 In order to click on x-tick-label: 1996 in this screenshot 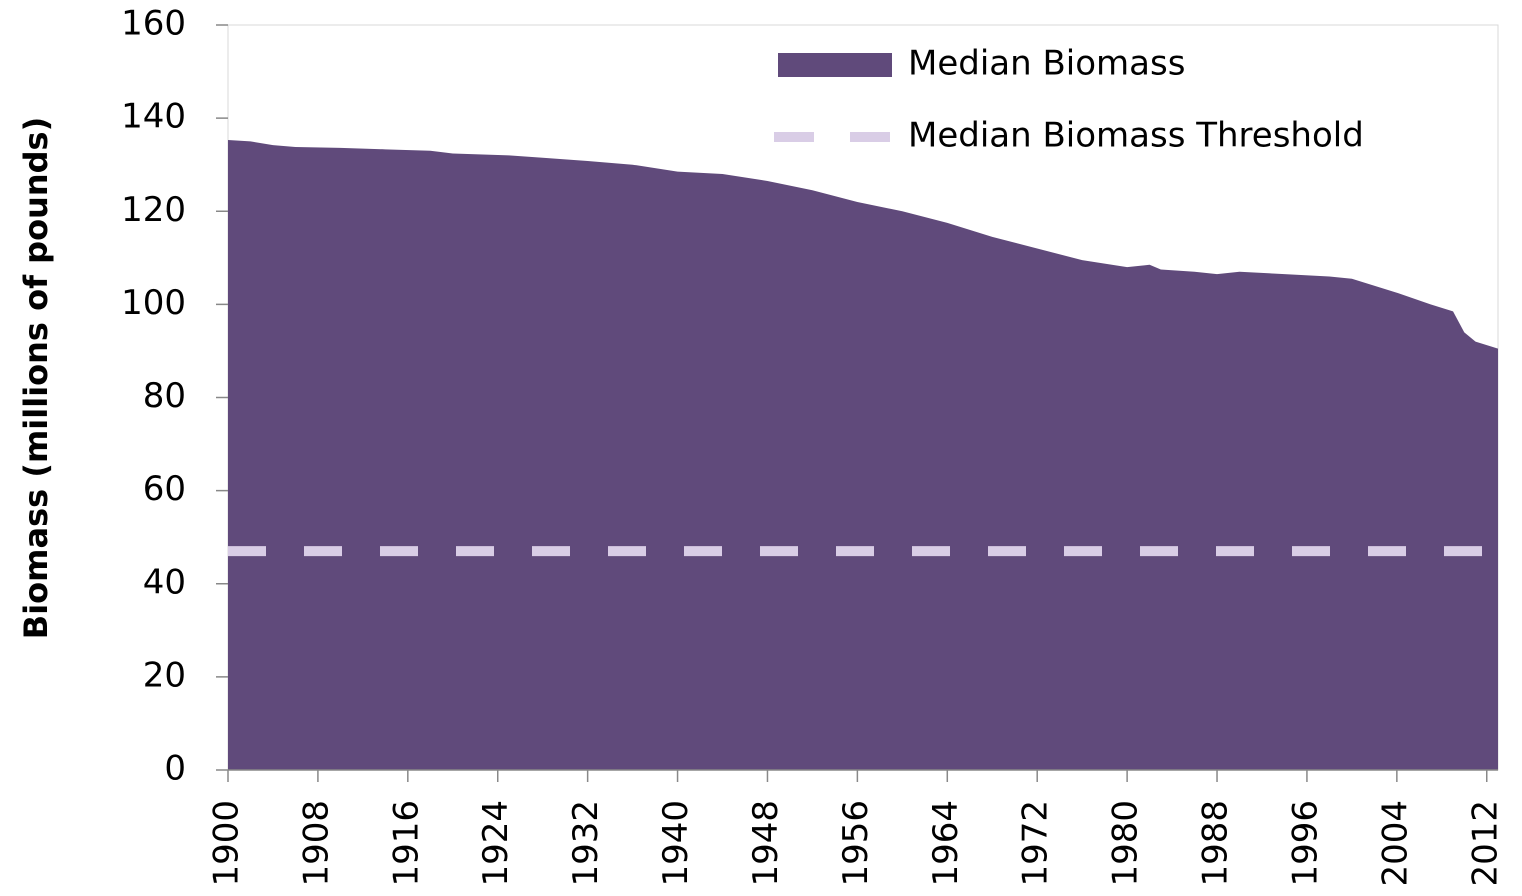, I will do `click(1305, 843)`.